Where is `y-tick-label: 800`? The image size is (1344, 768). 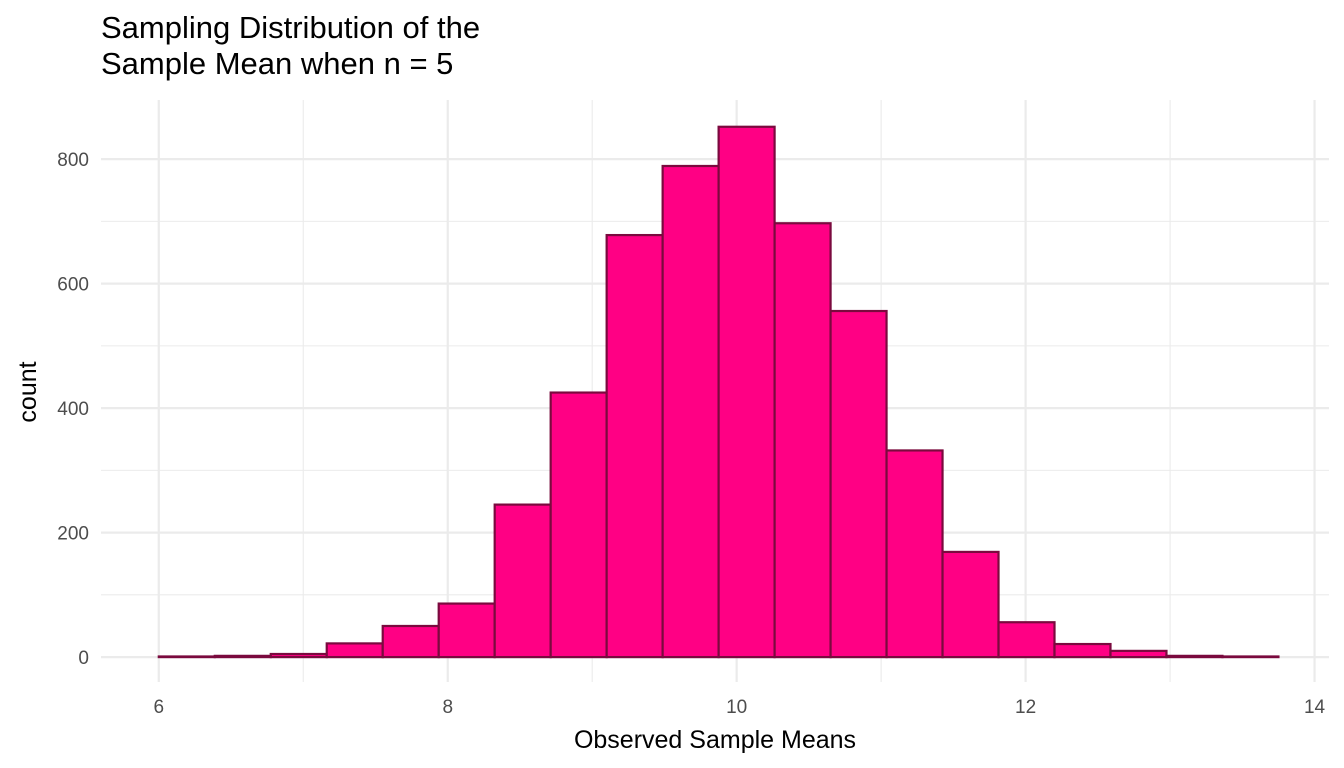
y-tick-label: 800 is located at coordinates (73, 160).